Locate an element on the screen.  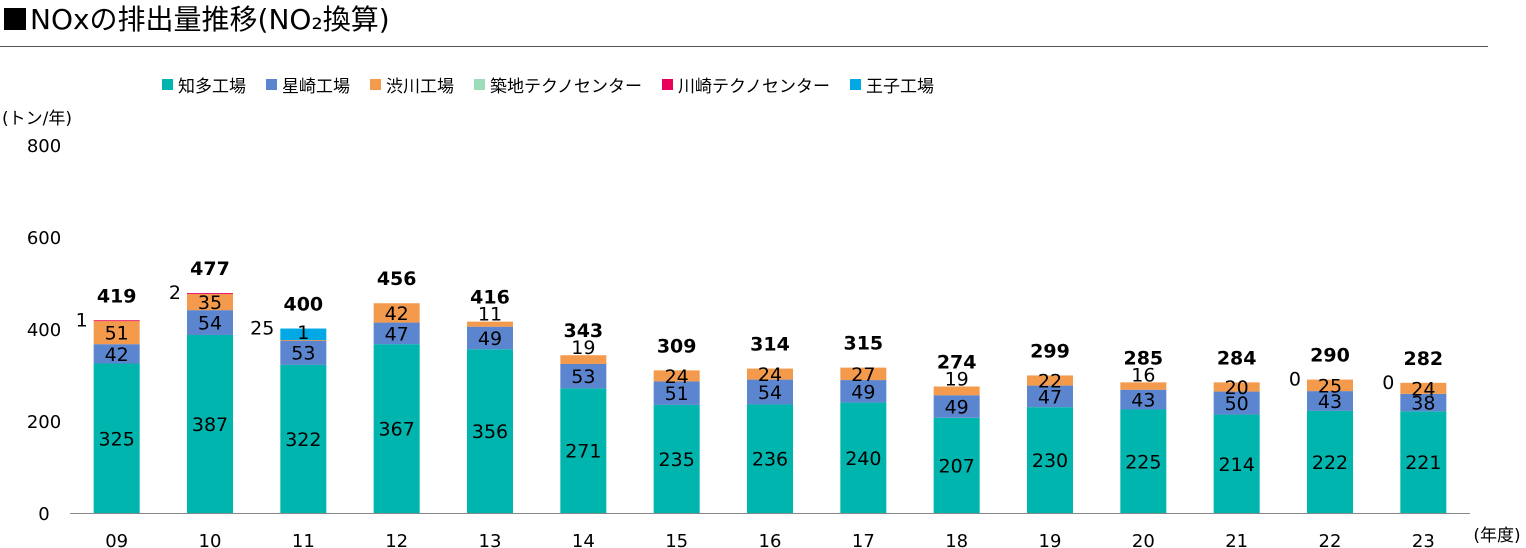
data-label: 387 is located at coordinates (210, 425).